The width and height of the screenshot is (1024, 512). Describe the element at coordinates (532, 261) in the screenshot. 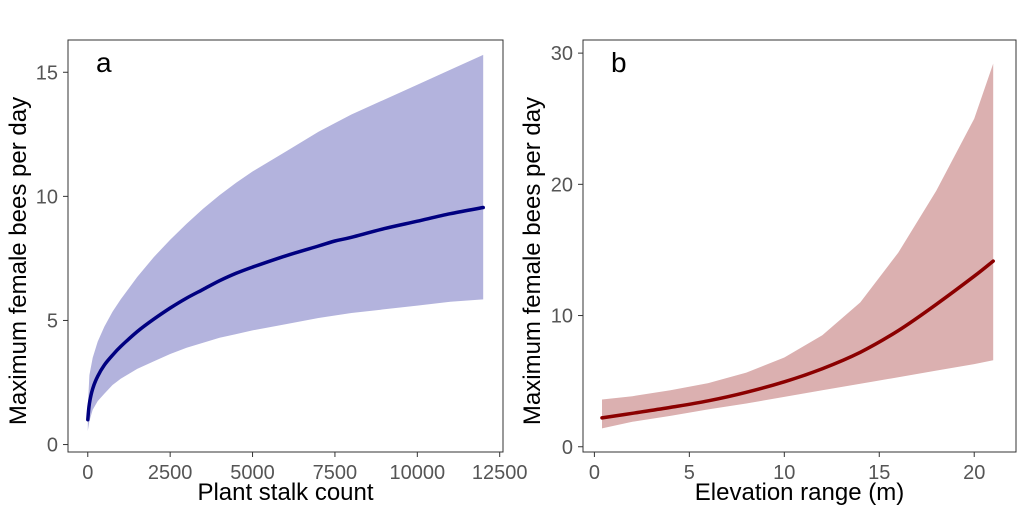

I see `y-axis-title-b: Maximum female bees per day` at that location.